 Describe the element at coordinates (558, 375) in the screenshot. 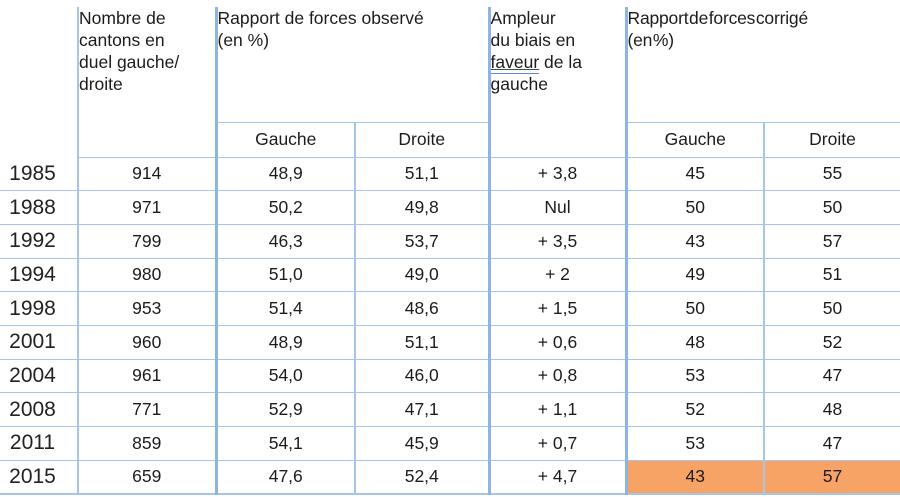

I see `biais-cell: + 0,8` at that location.